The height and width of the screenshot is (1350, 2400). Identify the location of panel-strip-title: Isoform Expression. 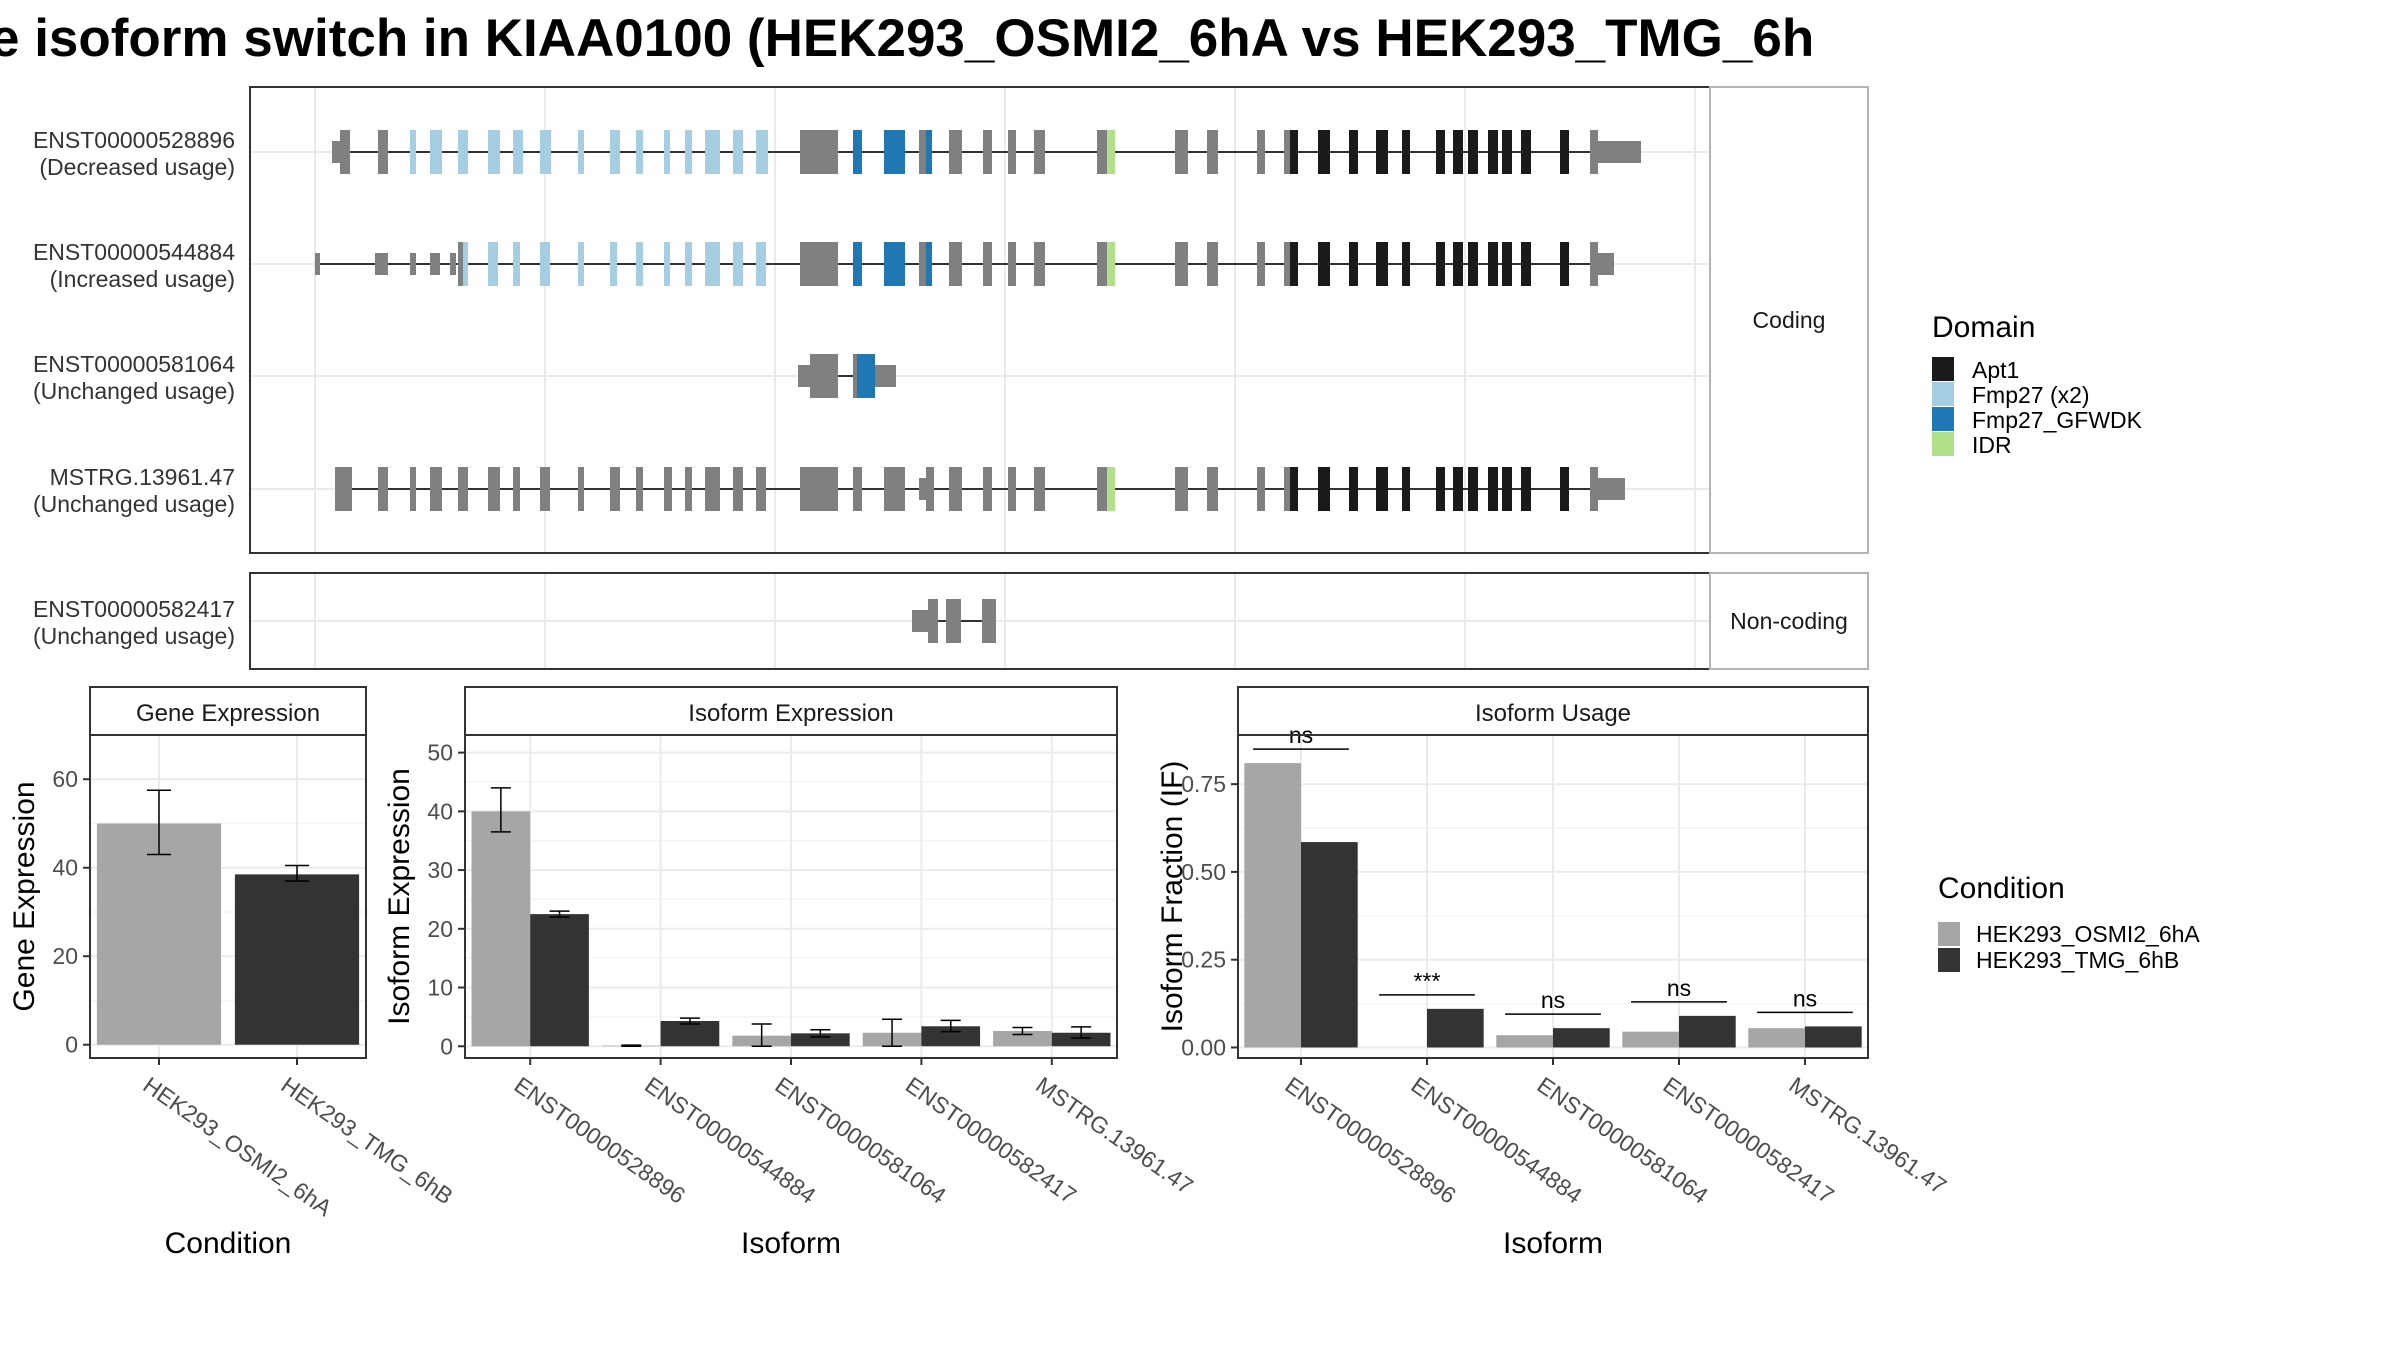
(790, 713).